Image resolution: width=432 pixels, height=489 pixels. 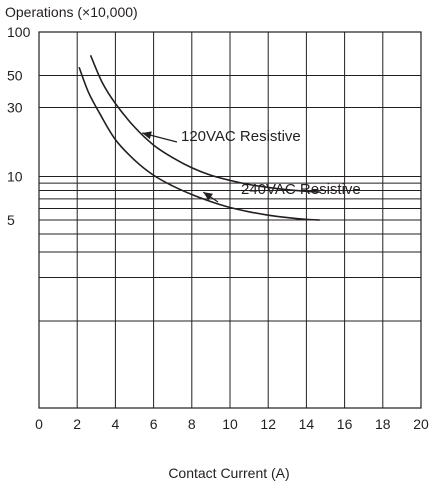 I want to click on x-tick-label-10: 10, so click(x=230, y=424).